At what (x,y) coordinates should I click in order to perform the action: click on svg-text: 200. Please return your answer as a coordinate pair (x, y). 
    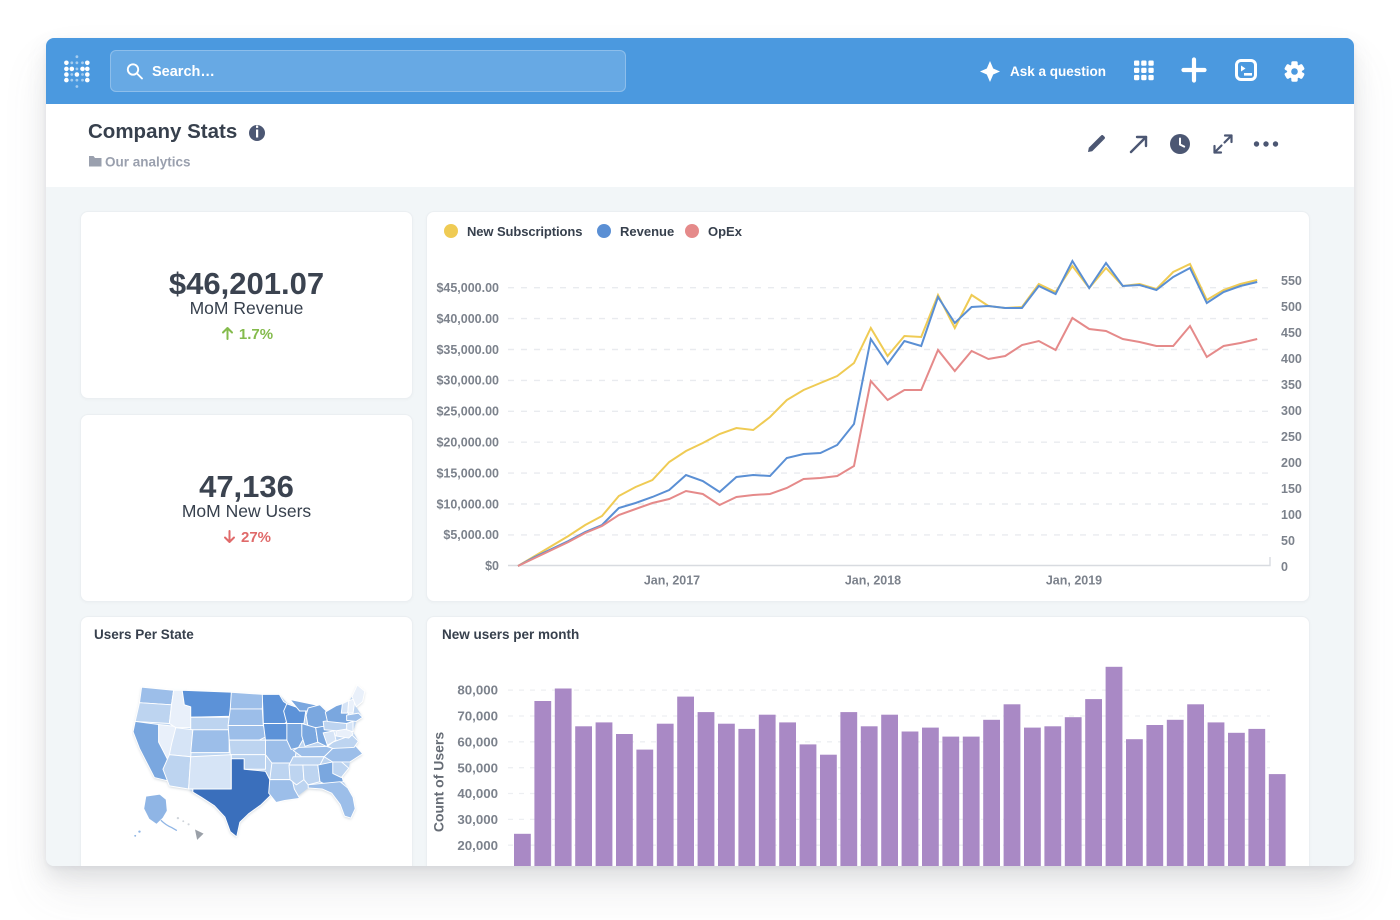
    Looking at the image, I should click on (1291, 463).